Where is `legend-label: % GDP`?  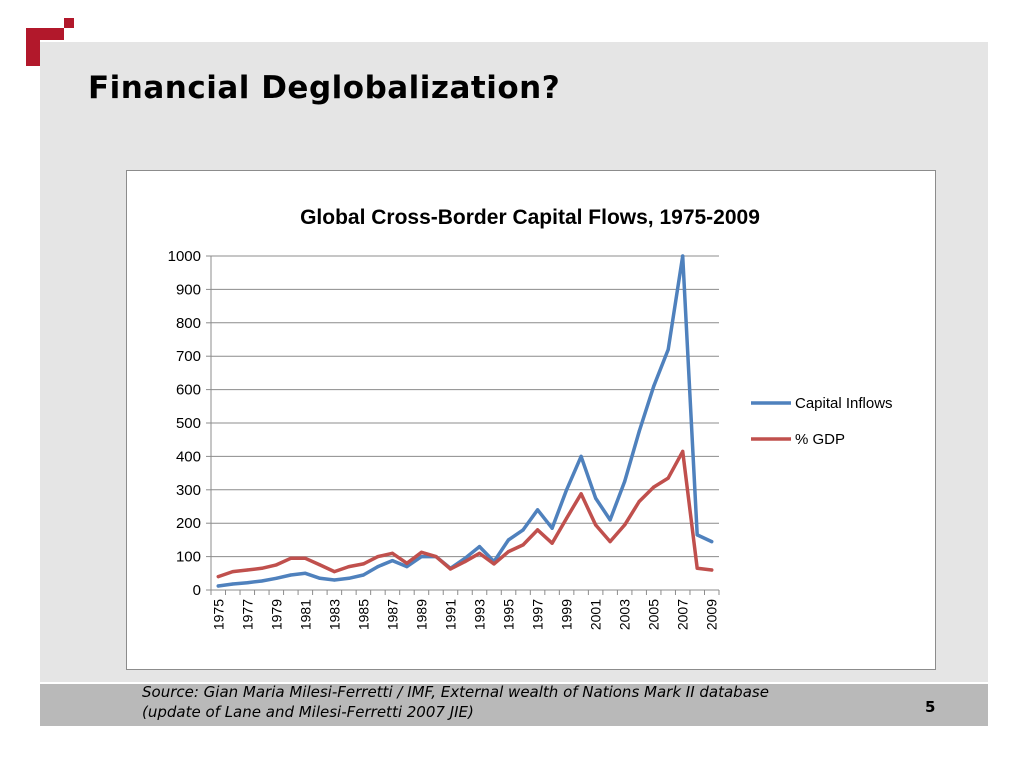 legend-label: % GDP is located at coordinates (820, 439).